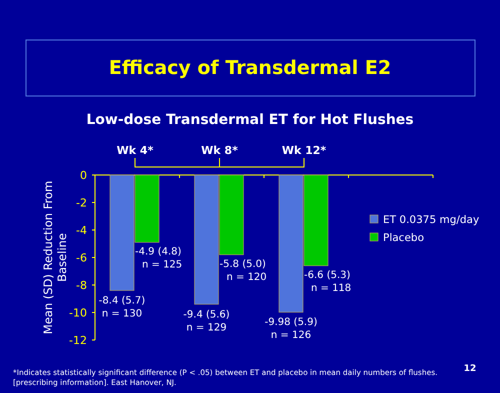 The width and height of the screenshot is (500, 393). I want to click on legend-label: ET 0.0375 mg/day, so click(431, 220).